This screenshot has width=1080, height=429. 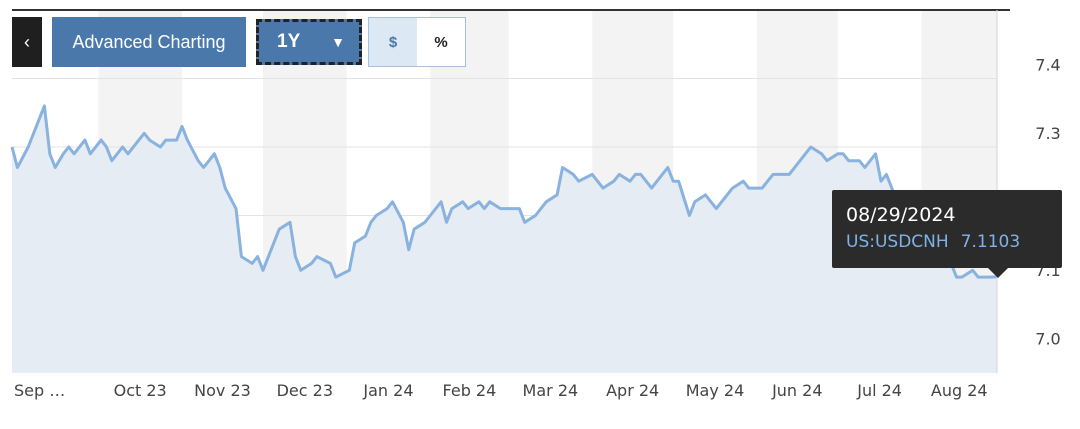 What do you see at coordinates (879, 390) in the screenshot?
I see `x-tick-label: Jul 24` at bounding box center [879, 390].